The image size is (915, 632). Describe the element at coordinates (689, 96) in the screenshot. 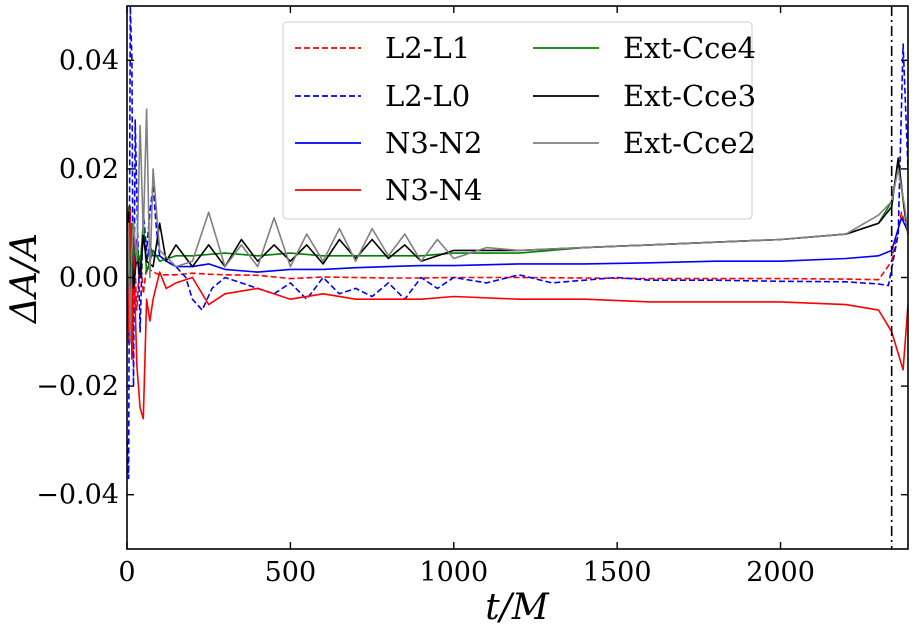

I see `legend-label: Ext-Cce3` at that location.